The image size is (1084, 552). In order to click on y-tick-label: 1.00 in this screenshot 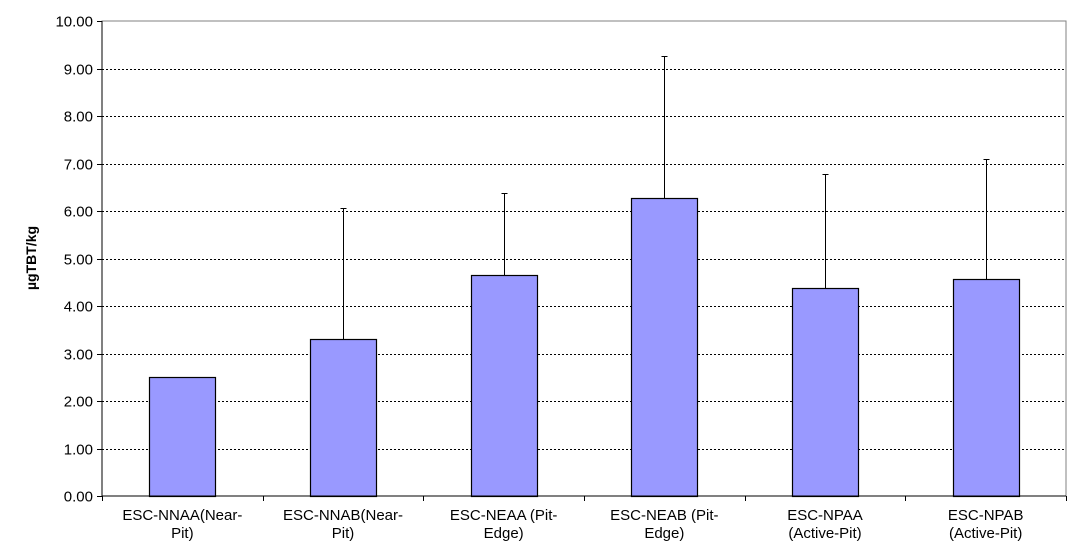, I will do `click(78, 450)`.